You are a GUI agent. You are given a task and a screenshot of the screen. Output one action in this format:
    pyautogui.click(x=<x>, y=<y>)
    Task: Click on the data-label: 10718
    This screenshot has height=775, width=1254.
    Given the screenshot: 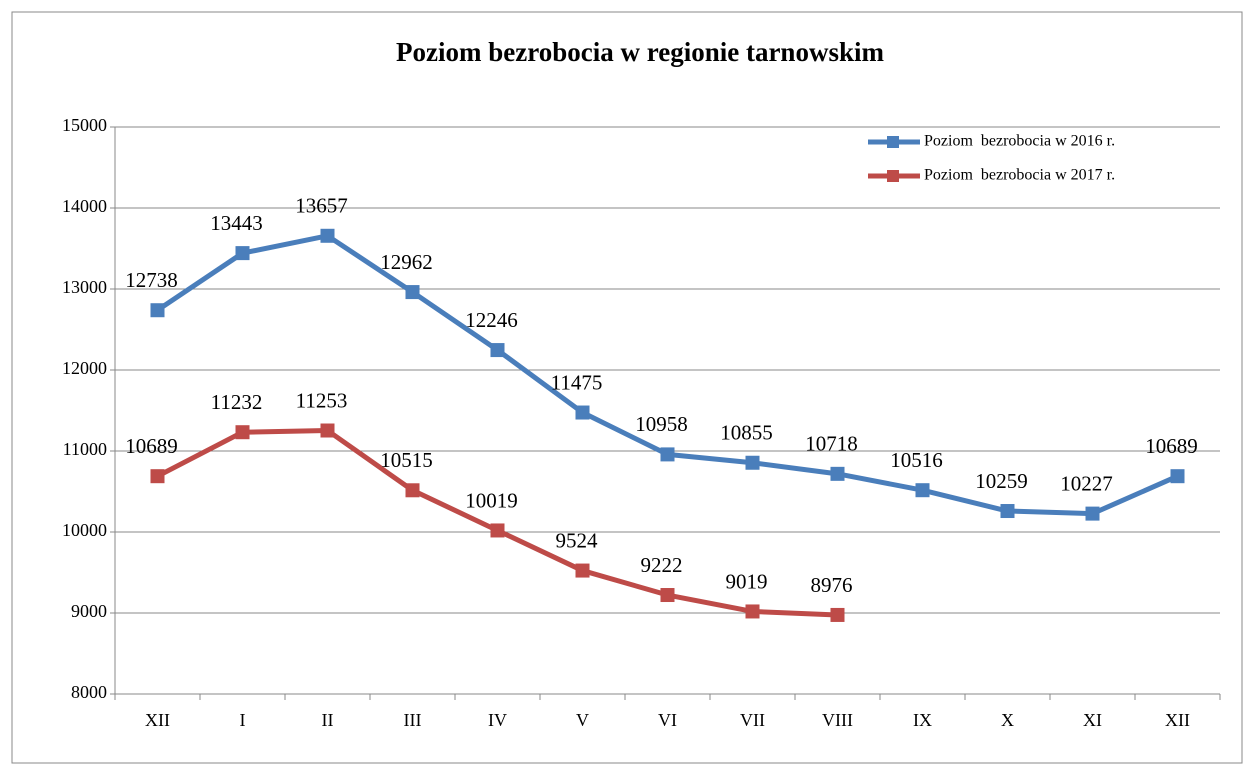 What is the action you would take?
    pyautogui.click(x=831, y=444)
    